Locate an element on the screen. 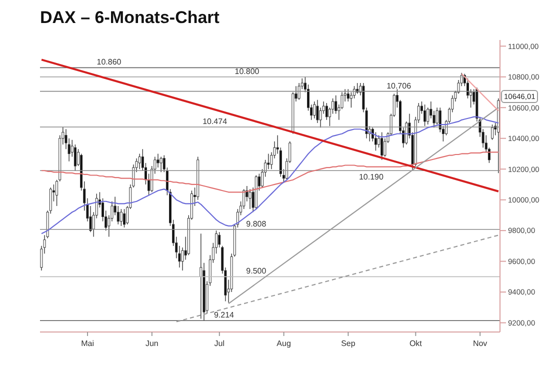 Image resolution: width=540 pixels, height=375 pixels. ref-line-label: 10.860 is located at coordinates (109, 62).